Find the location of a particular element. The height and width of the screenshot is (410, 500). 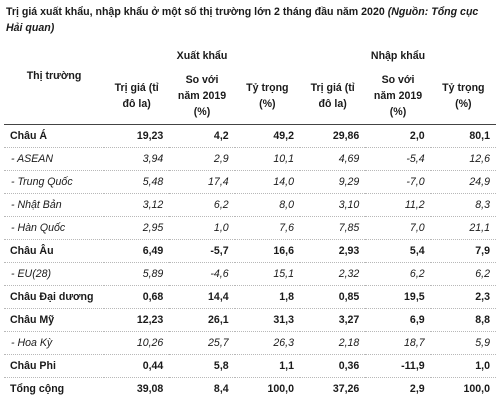

export-share-cell: 14,0 is located at coordinates (267, 182).